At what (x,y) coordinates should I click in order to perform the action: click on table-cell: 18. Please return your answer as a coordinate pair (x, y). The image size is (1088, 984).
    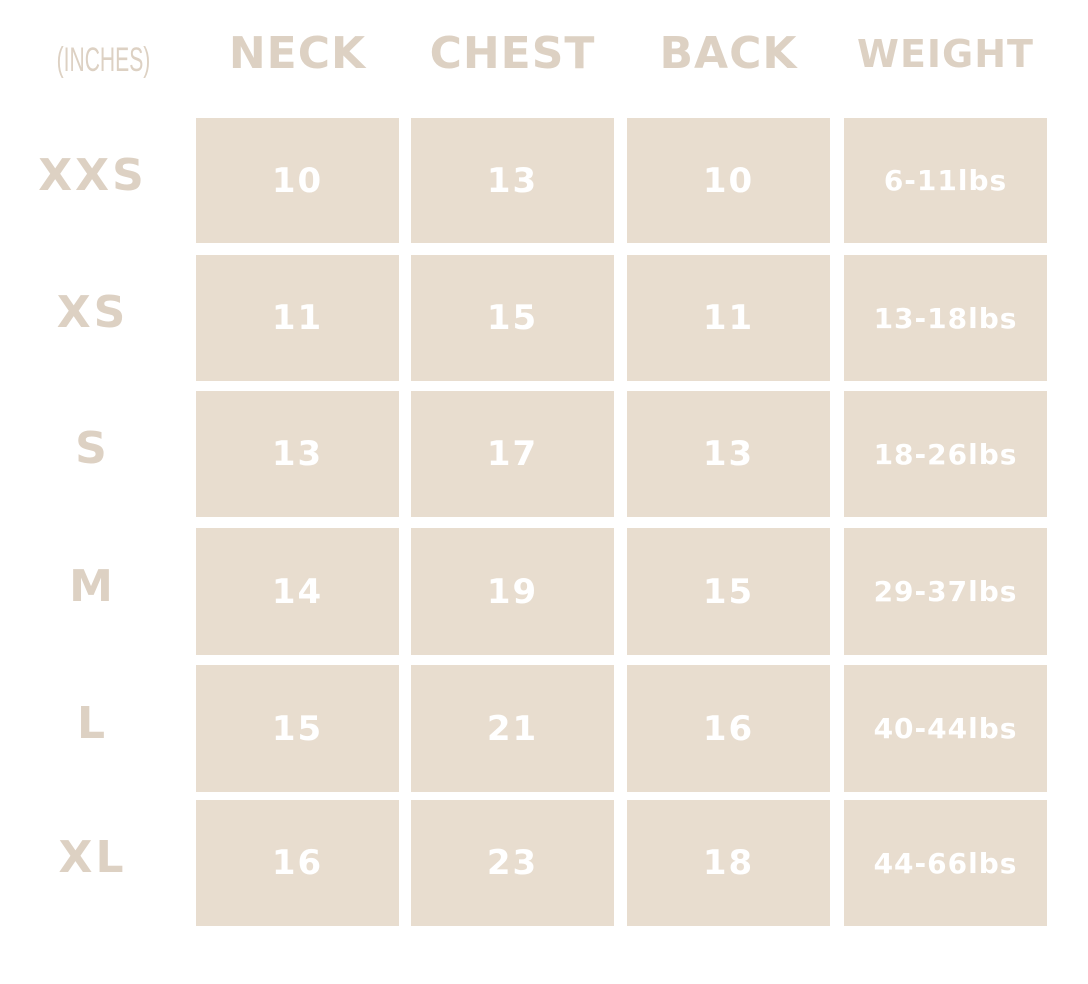
    Looking at the image, I should click on (728, 863).